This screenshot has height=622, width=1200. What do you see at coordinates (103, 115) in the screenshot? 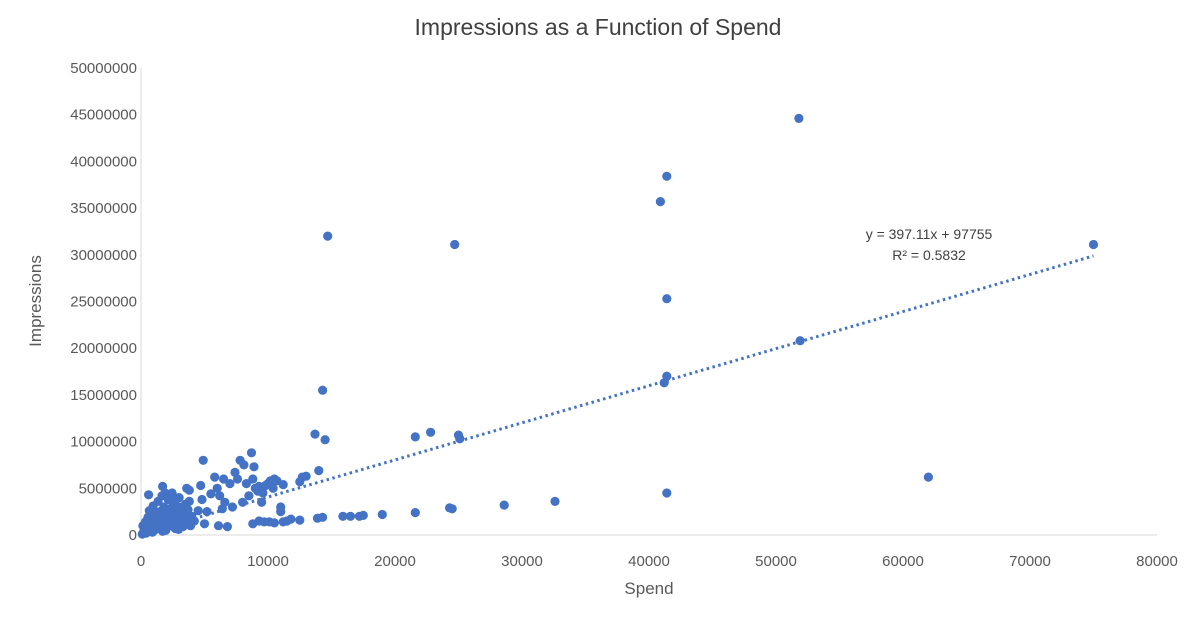
I see `y-tick-label: 45000000` at bounding box center [103, 115].